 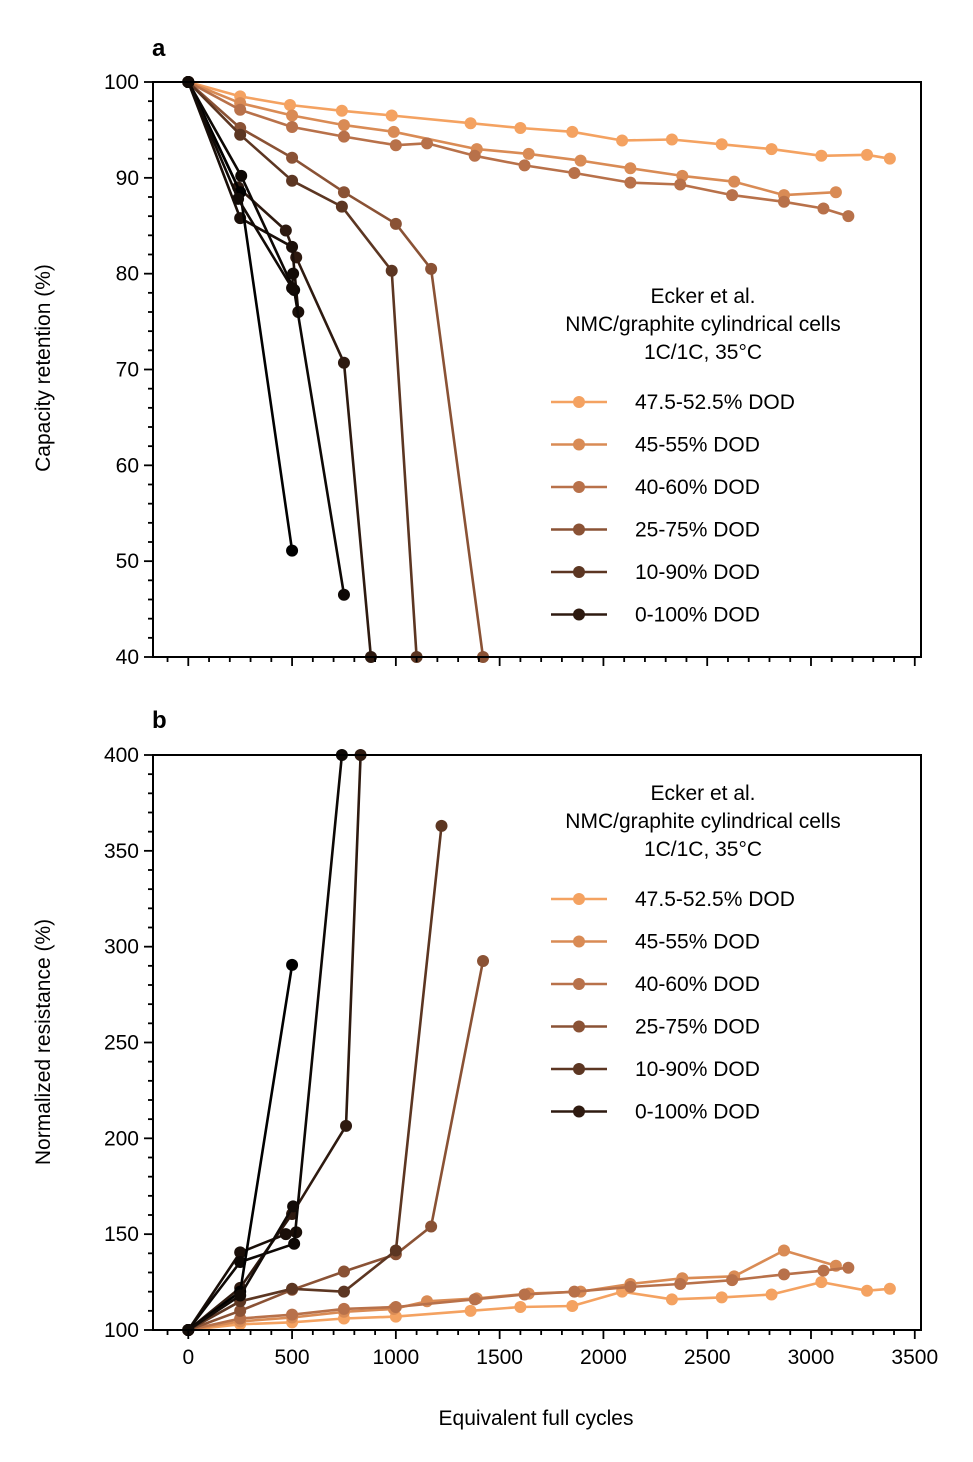 What do you see at coordinates (43, 1042) in the screenshot?
I see `panel-b-y-axis-label: Normalized resistance (%)` at bounding box center [43, 1042].